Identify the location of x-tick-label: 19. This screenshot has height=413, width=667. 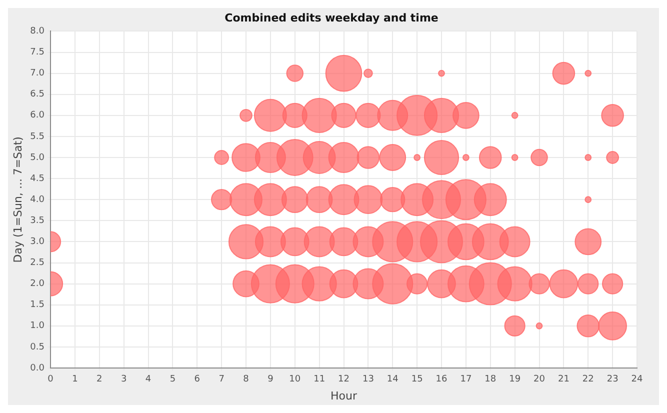
(515, 379).